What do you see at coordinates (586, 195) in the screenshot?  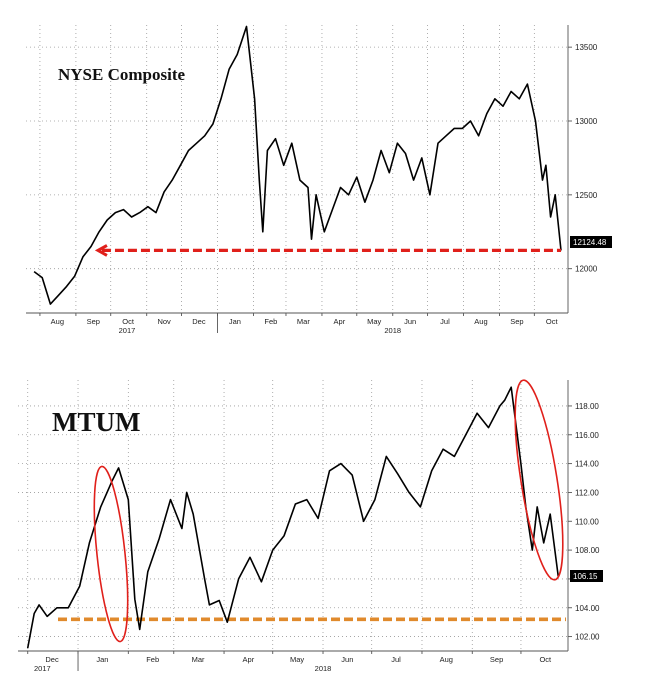 I see `y-tick-label: 12500` at bounding box center [586, 195].